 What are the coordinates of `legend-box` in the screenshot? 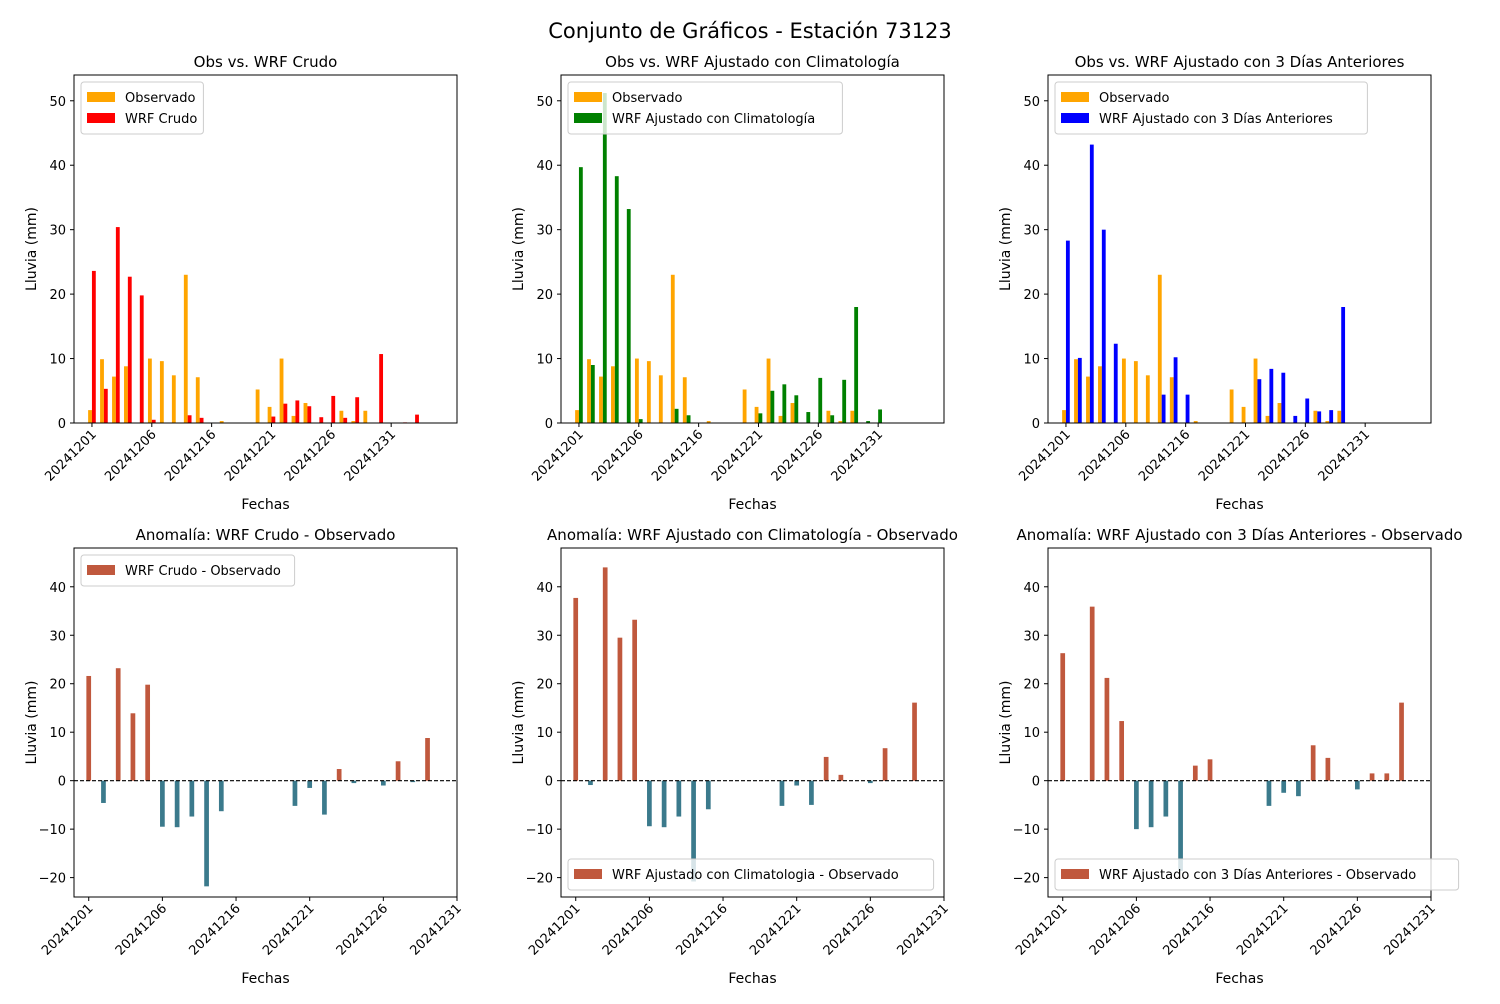 It's located at (1211, 108).